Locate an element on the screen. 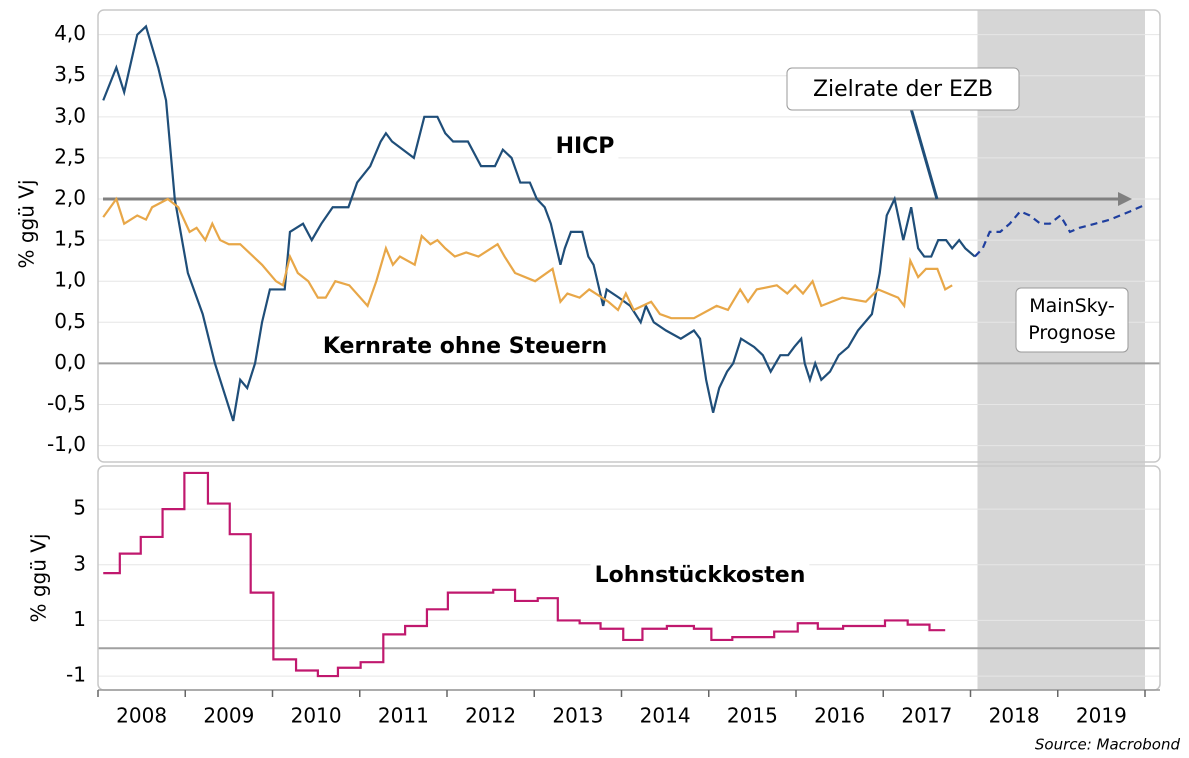  x-tick-label: 2015 is located at coordinates (752, 716).